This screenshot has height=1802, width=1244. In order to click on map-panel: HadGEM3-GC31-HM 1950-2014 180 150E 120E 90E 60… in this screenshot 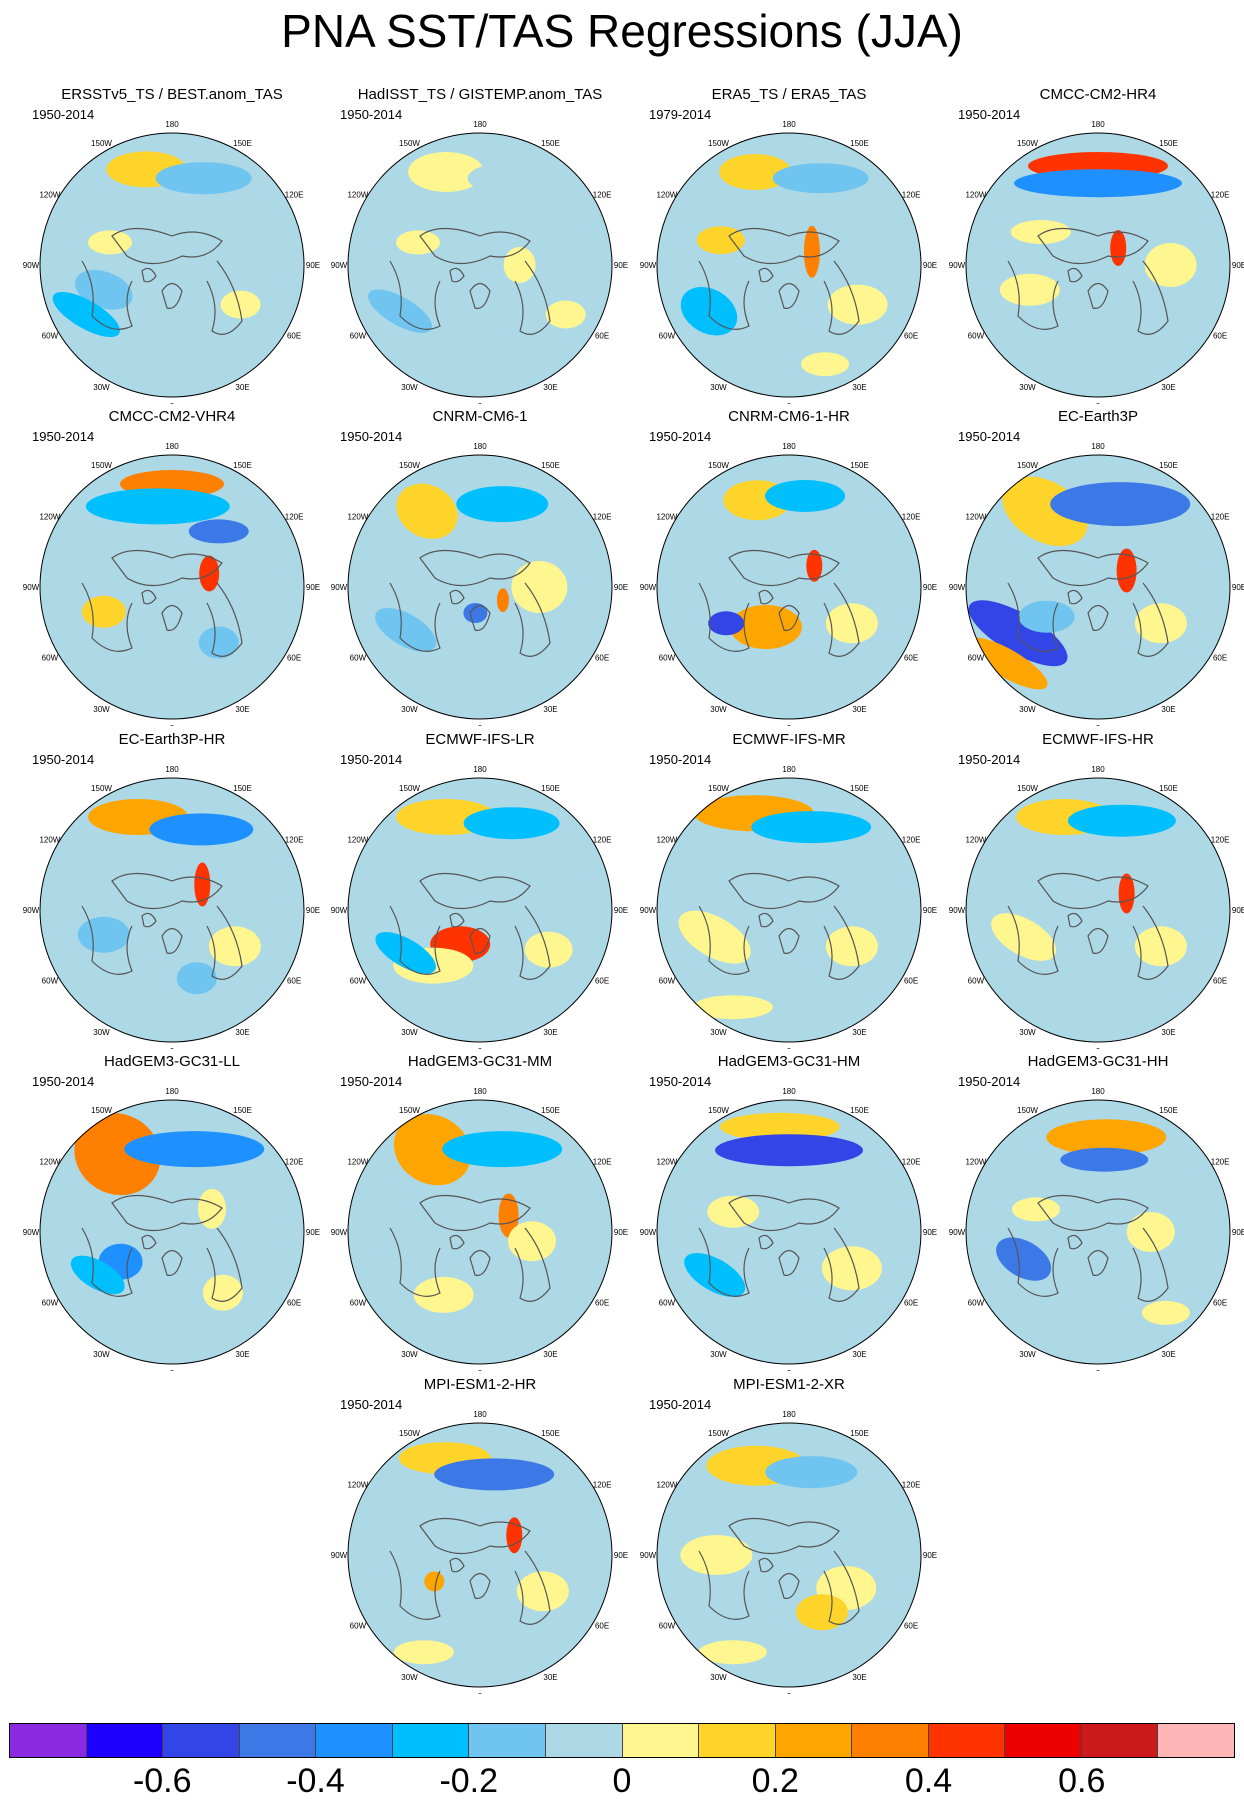, I will do `click(789, 1212)`.